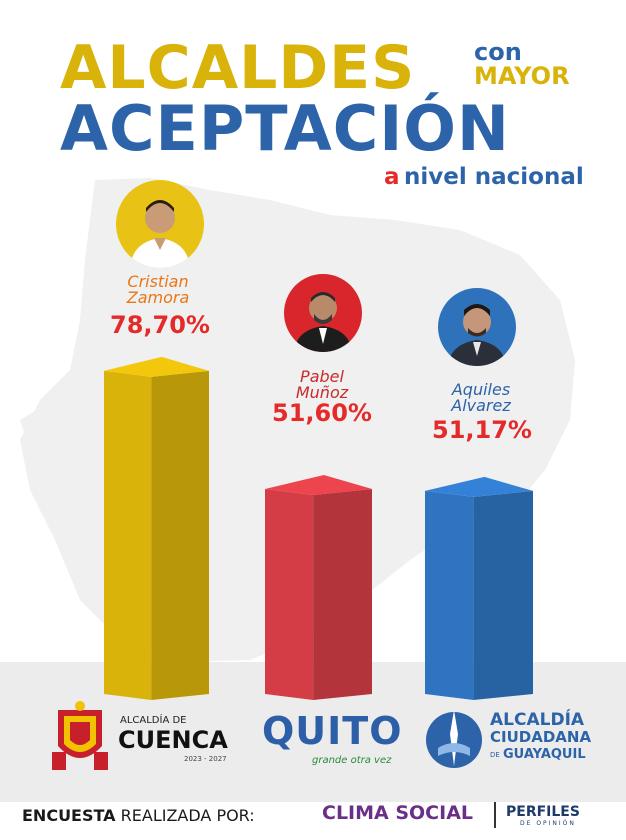  What do you see at coordinates (543, 812) in the screenshot?
I see `perfiles-logo: PERFILES` at bounding box center [543, 812].